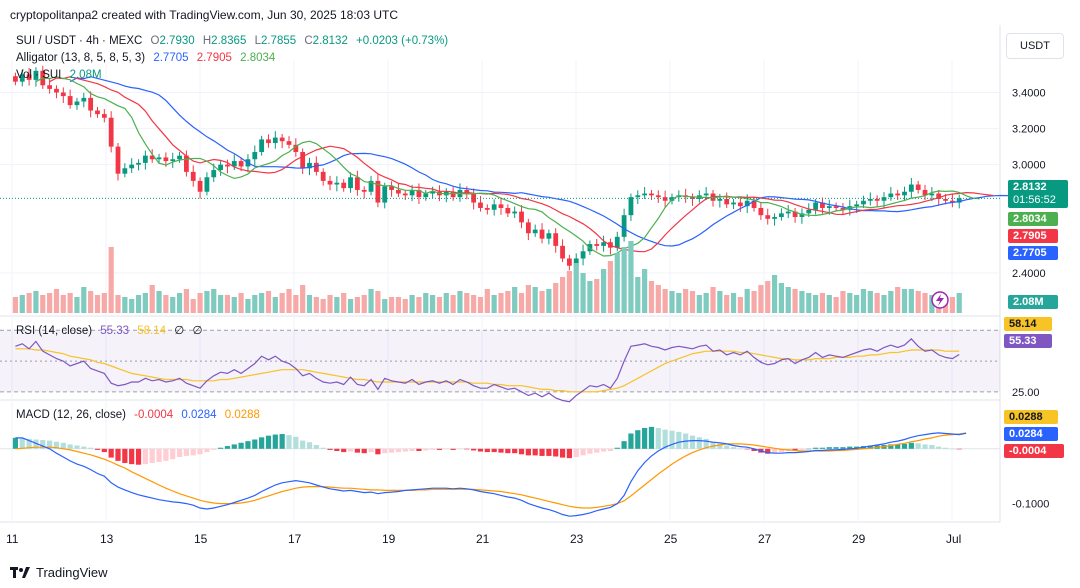 This screenshot has height=588, width=1080. What do you see at coordinates (154, 415) in the screenshot?
I see `macd-hist-value: -0.0004` at bounding box center [154, 415].